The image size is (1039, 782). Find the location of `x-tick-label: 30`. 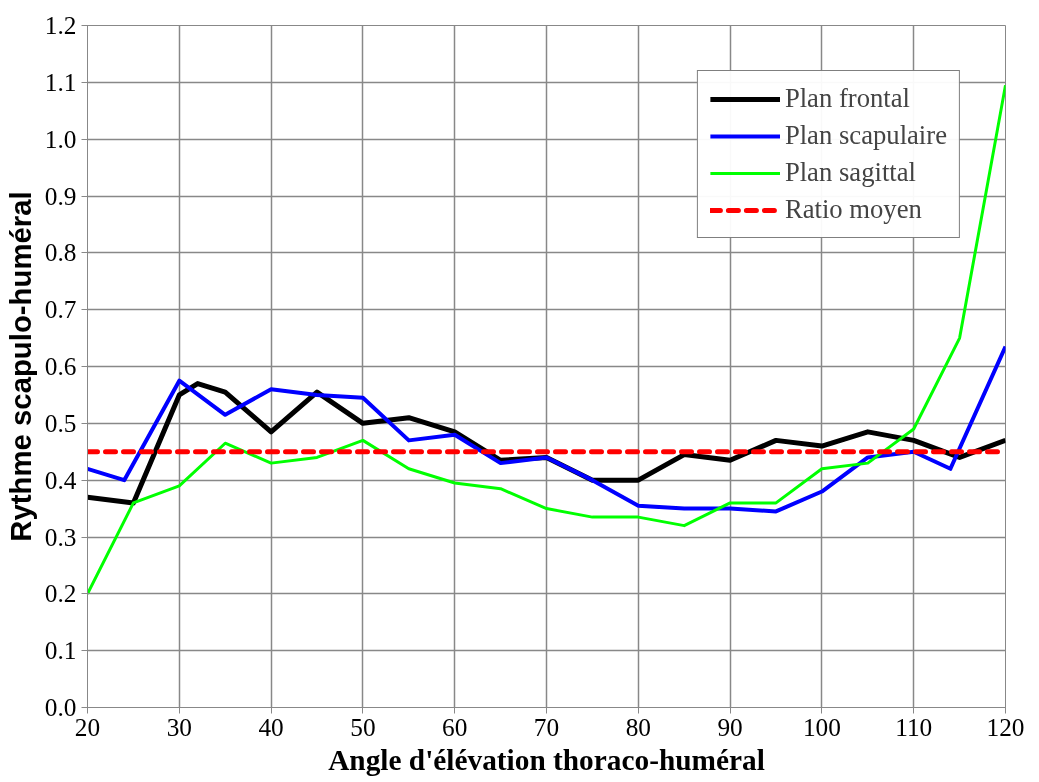

x-tick-label: 30 is located at coordinates (179, 726).